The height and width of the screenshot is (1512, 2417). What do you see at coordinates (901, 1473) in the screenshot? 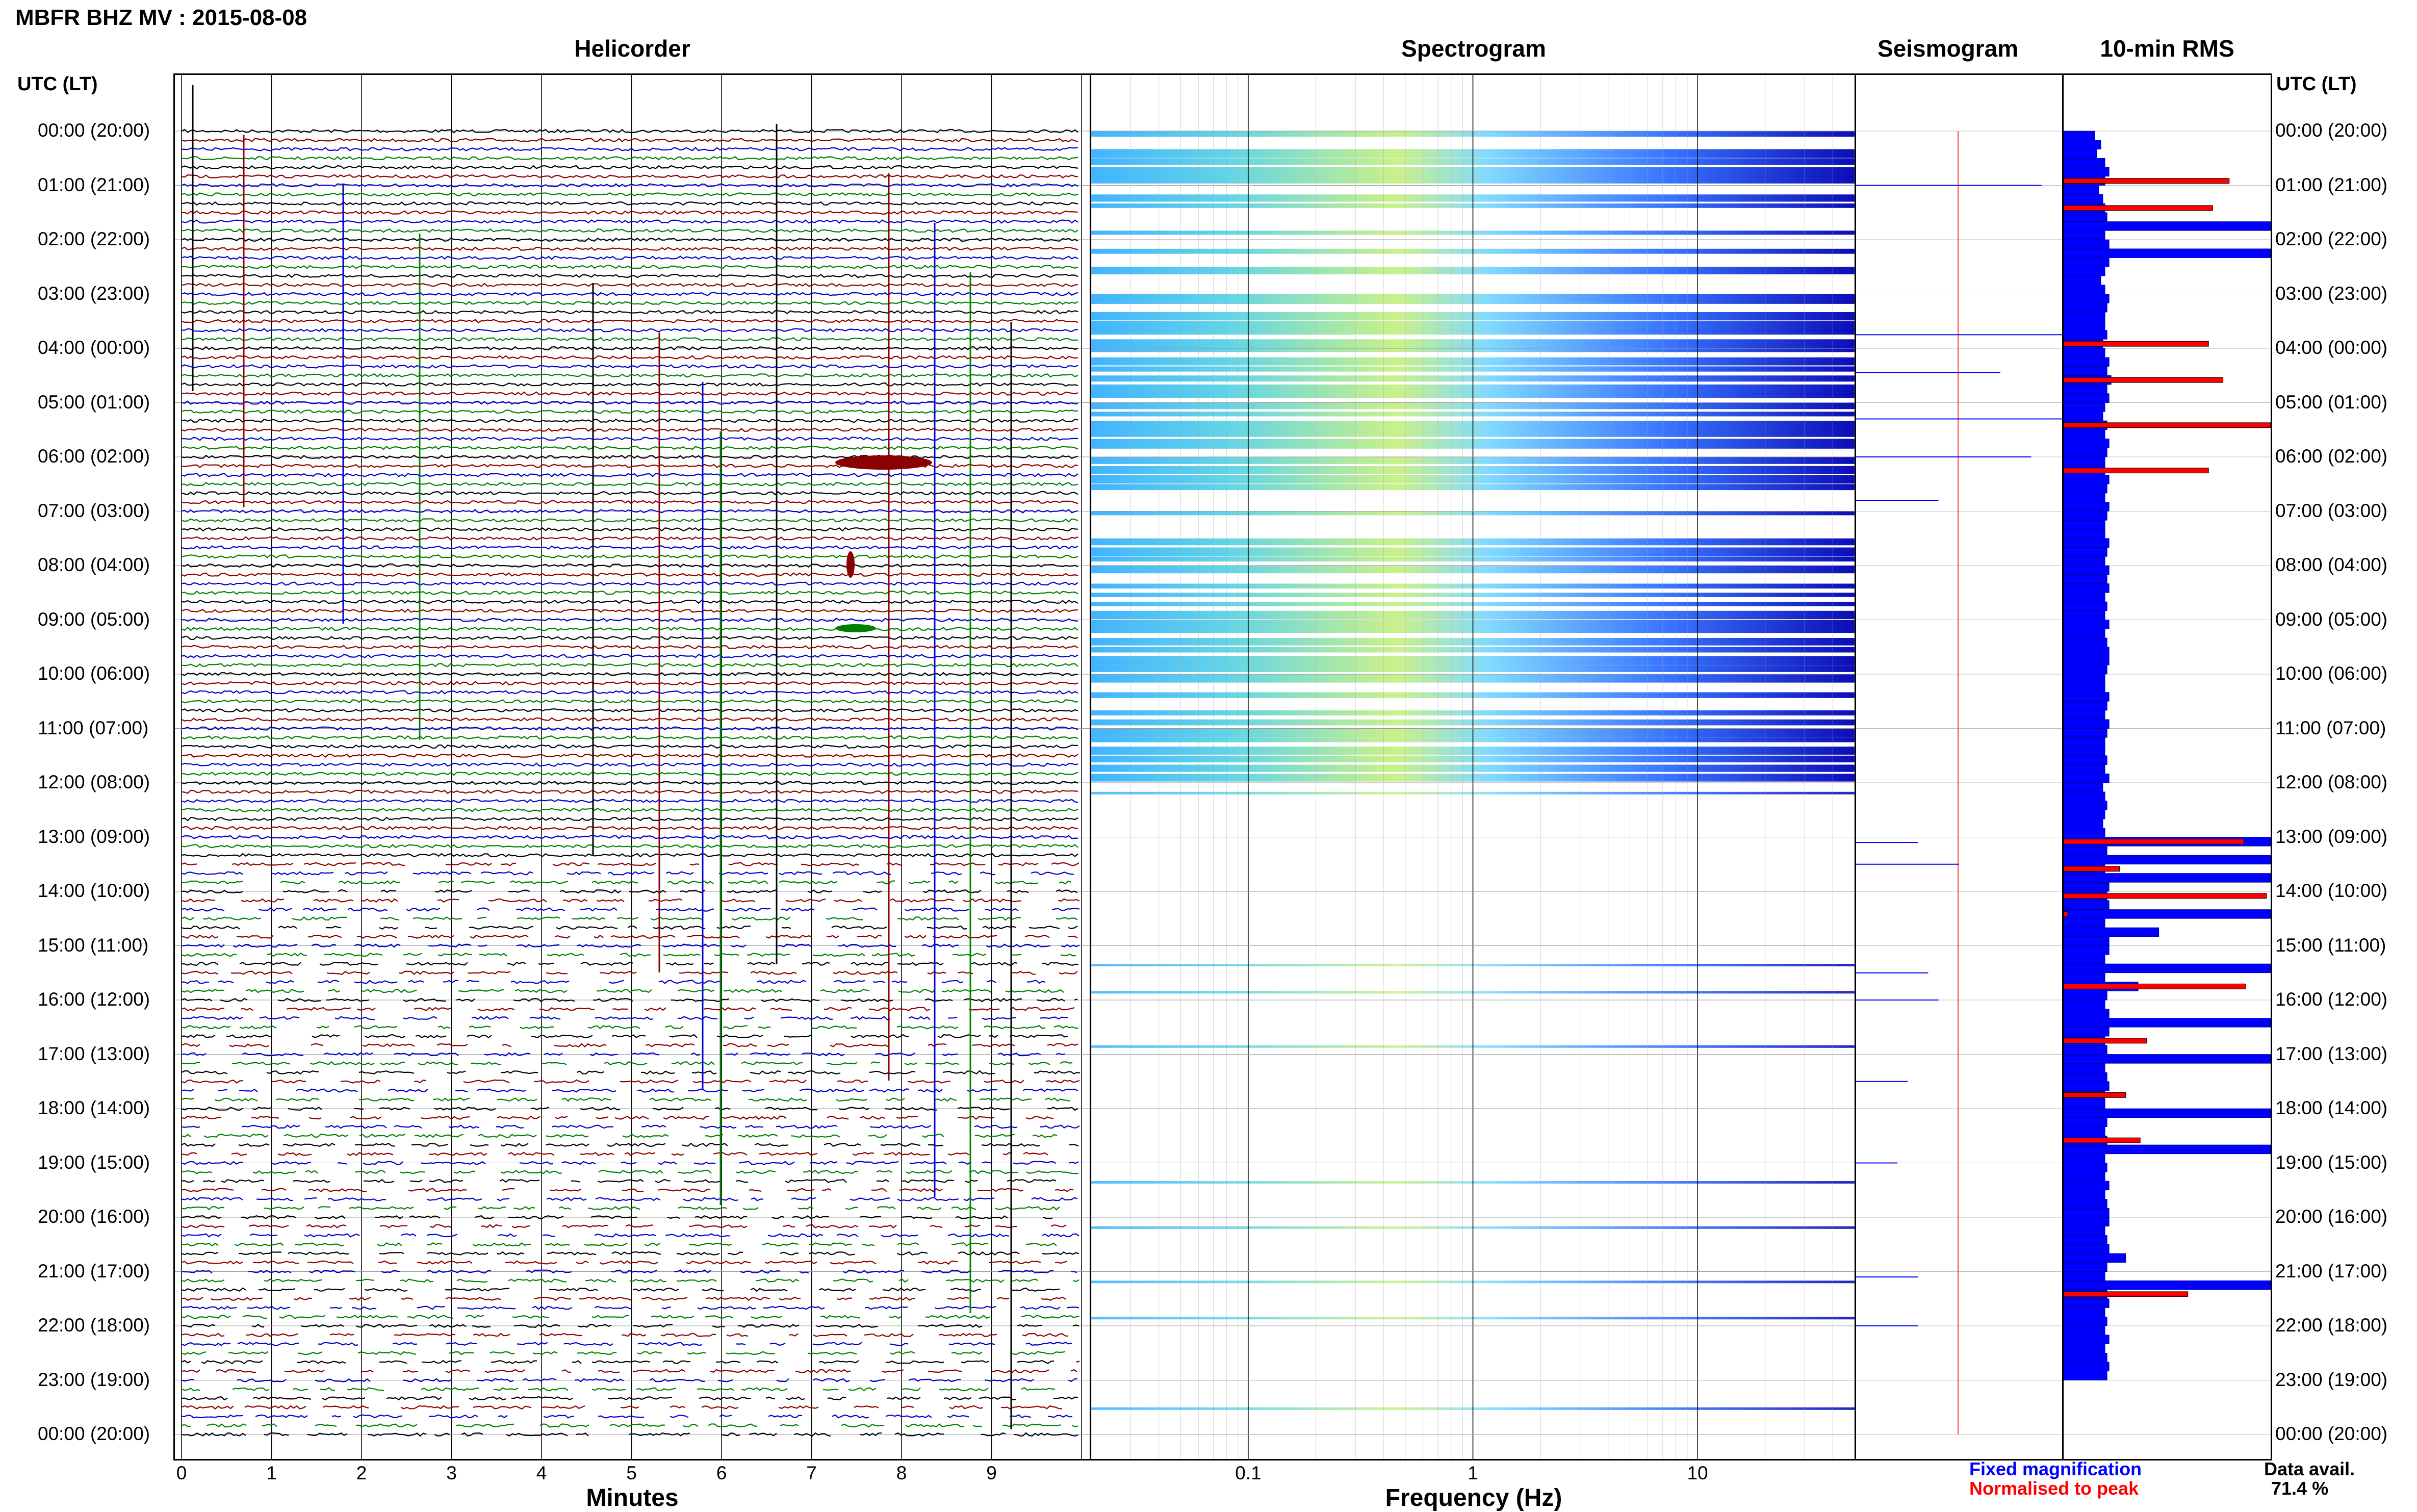
I see `minute-tick: 8` at bounding box center [901, 1473].